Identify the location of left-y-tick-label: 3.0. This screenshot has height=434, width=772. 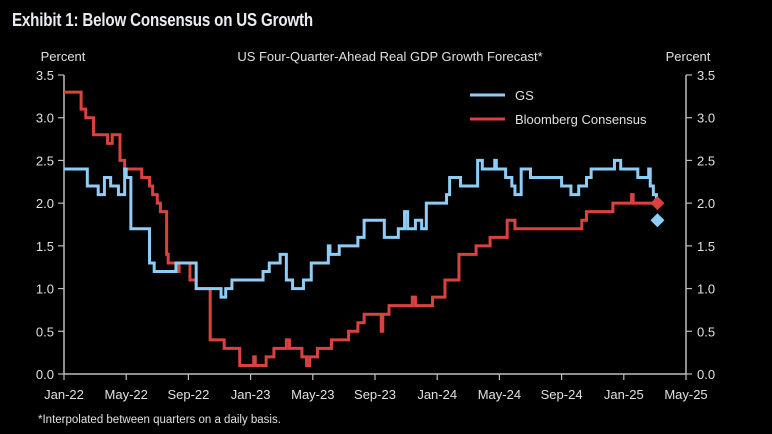
(45, 118).